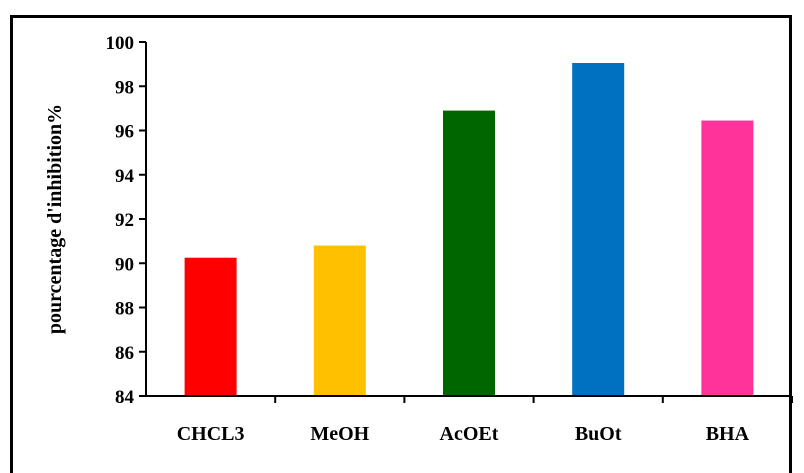 This screenshot has width=804, height=473. Describe the element at coordinates (124, 132) in the screenshot. I see `y-tick-label: 96` at that location.